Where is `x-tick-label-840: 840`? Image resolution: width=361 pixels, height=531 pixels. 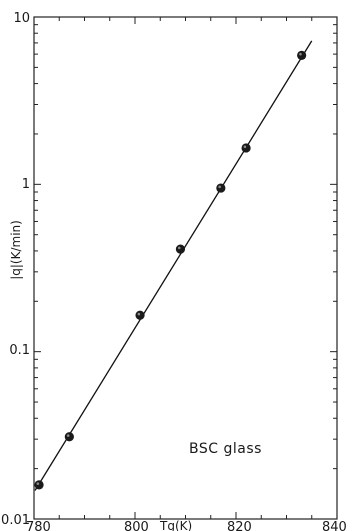 x-tick-label-840: 840 is located at coordinates (334, 525).